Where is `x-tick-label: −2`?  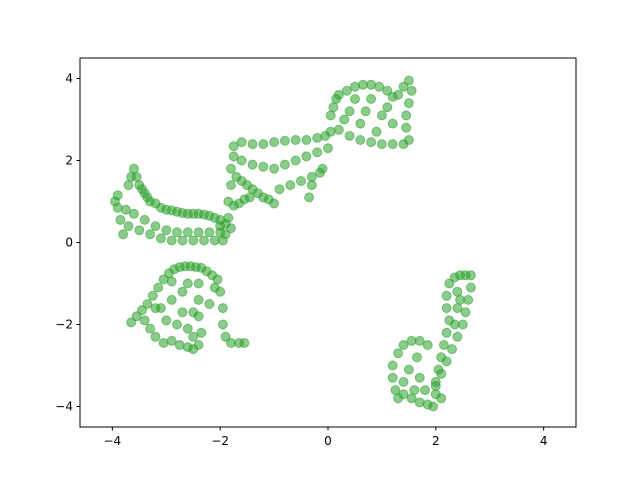 x-tick-label: −2 is located at coordinates (220, 441).